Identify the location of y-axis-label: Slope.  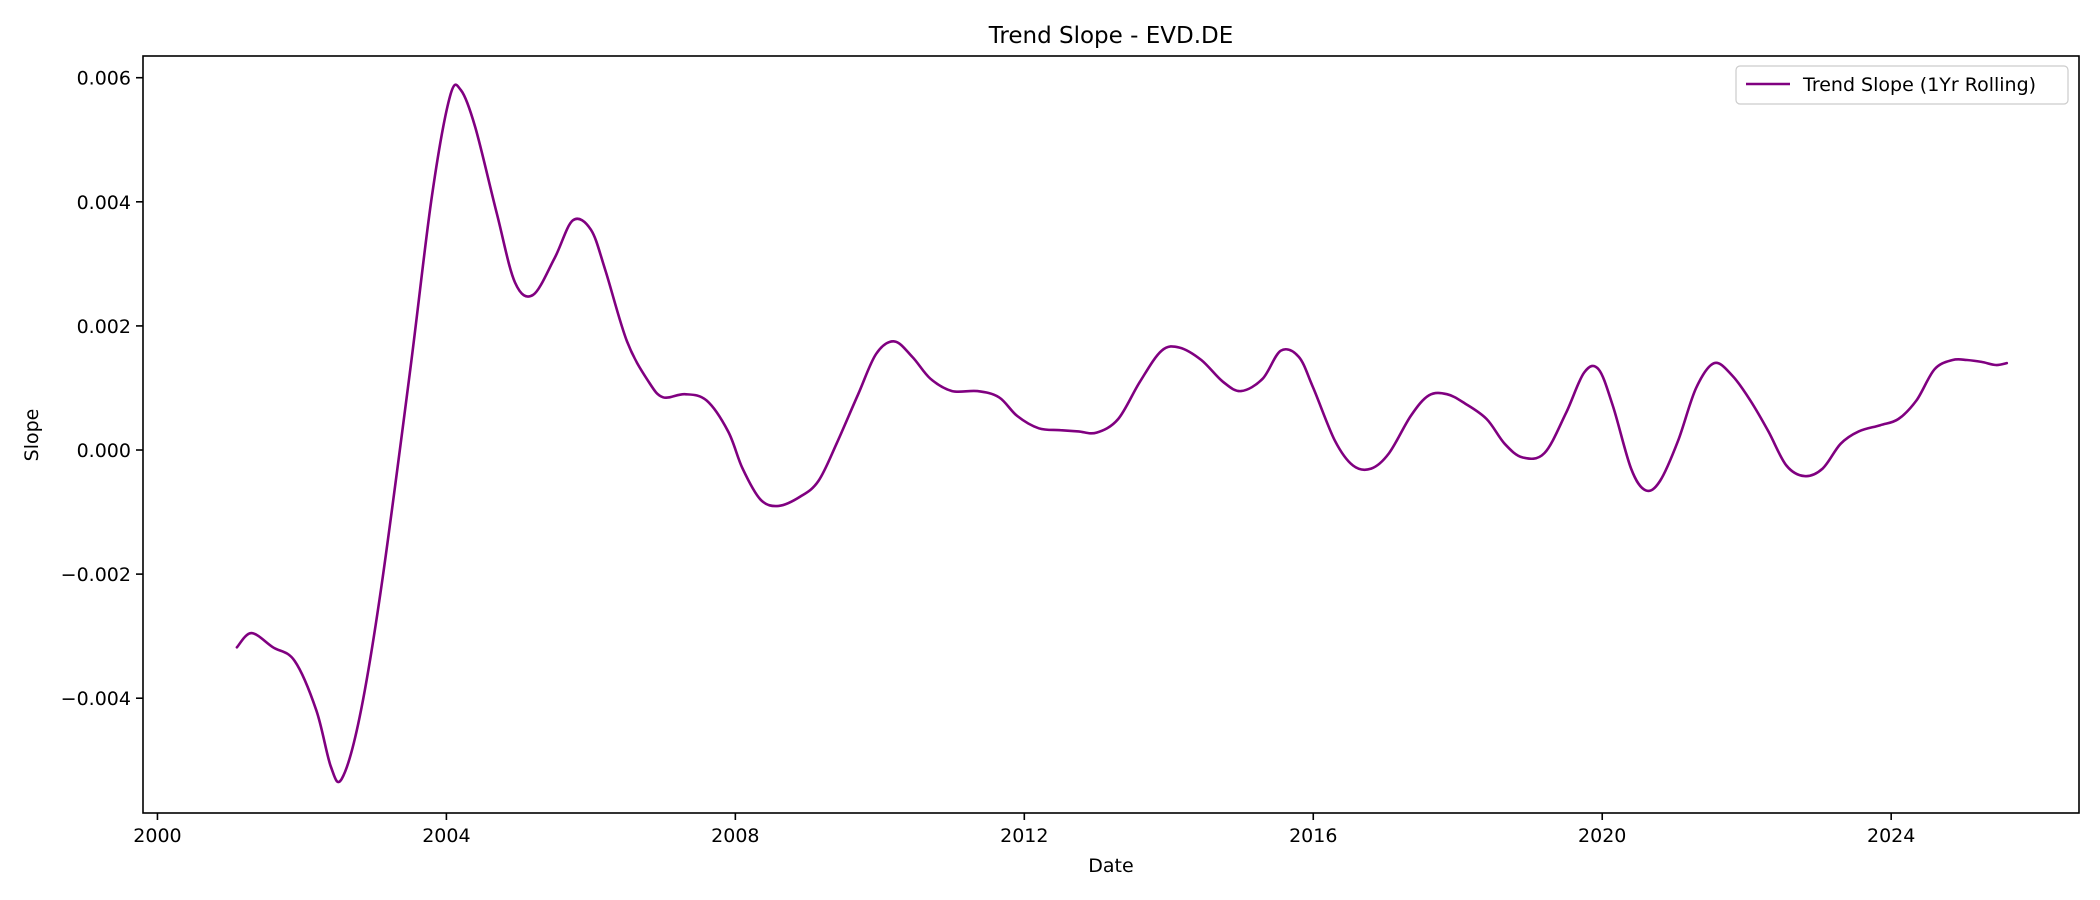
(32, 435).